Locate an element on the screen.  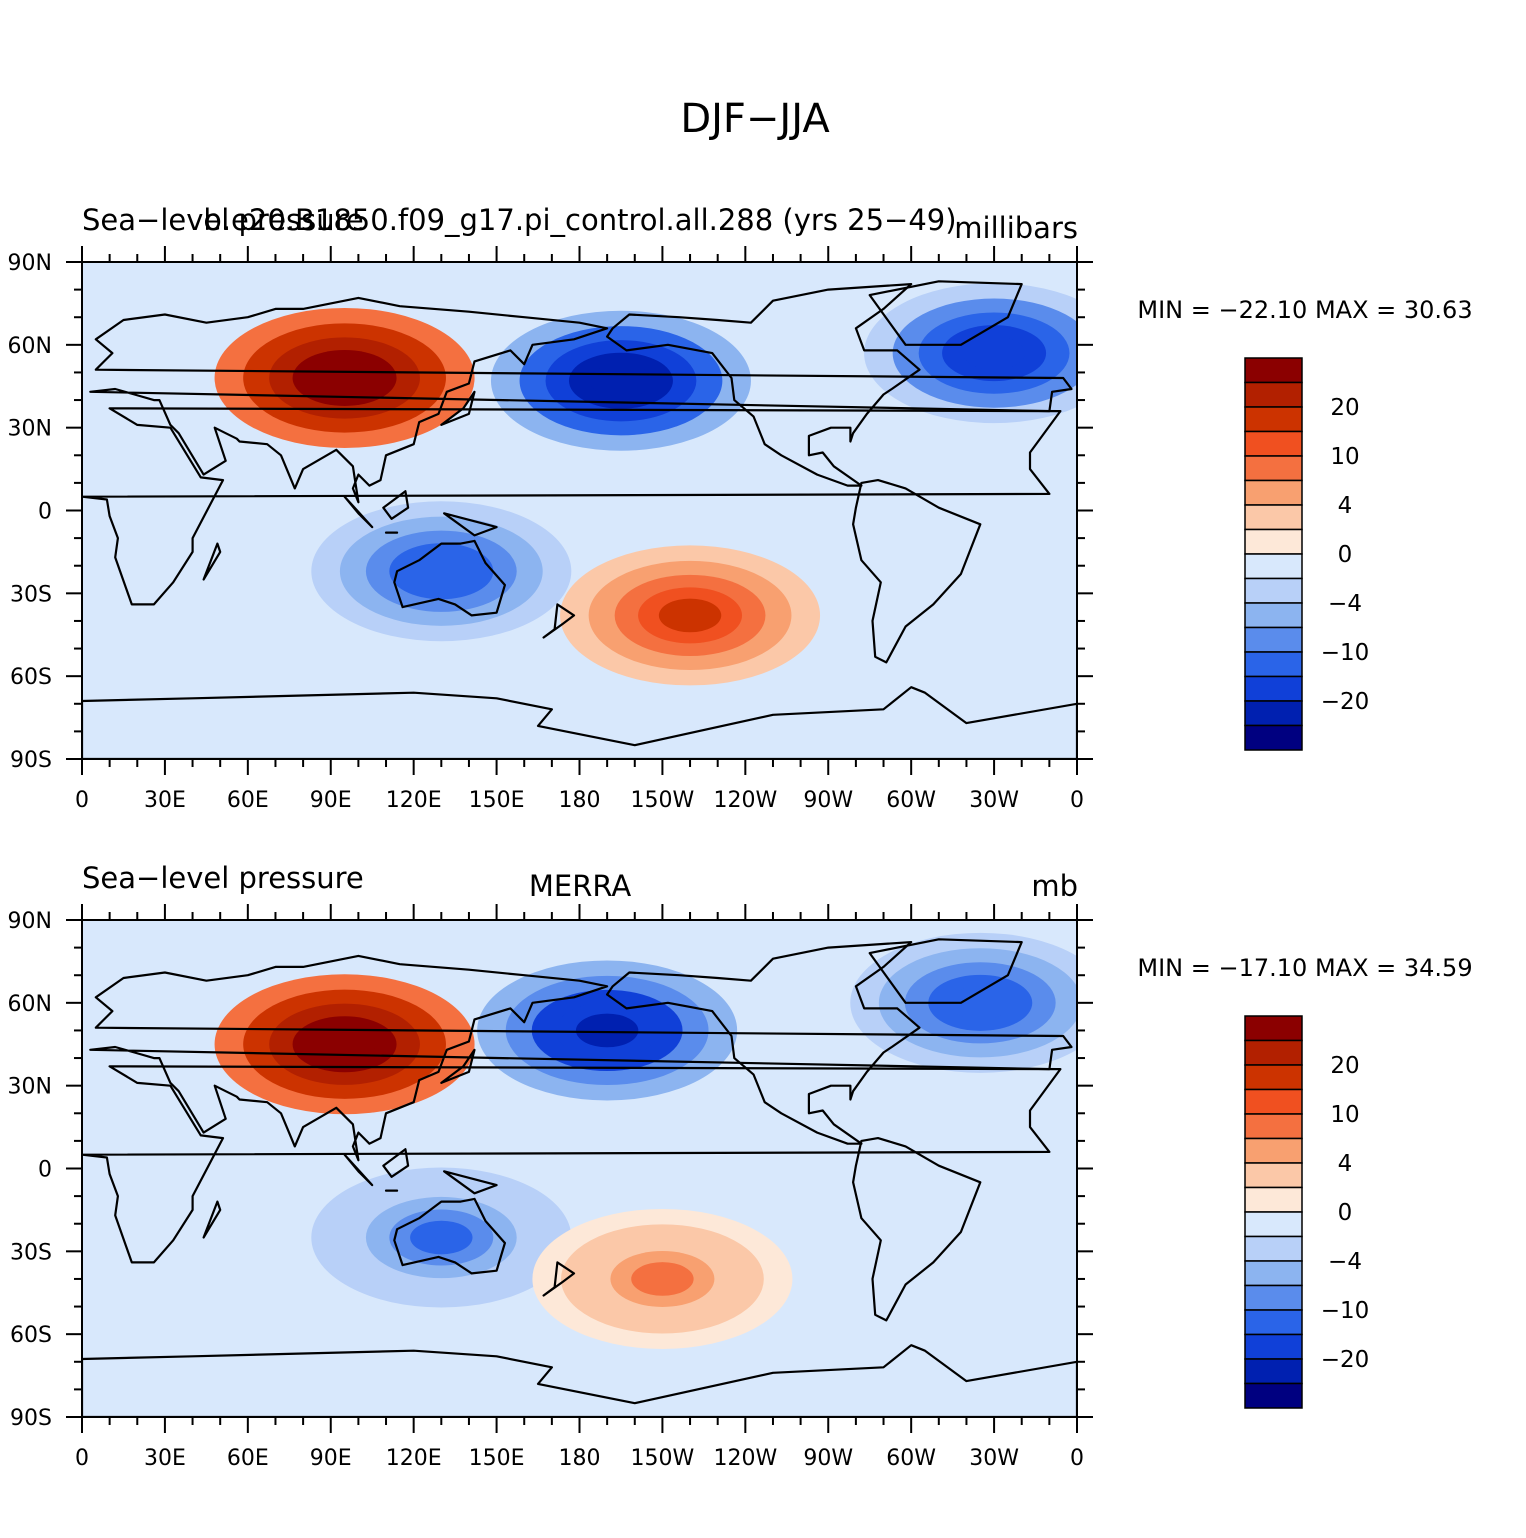
colorbar-label: −10 is located at coordinates (1345, 653).